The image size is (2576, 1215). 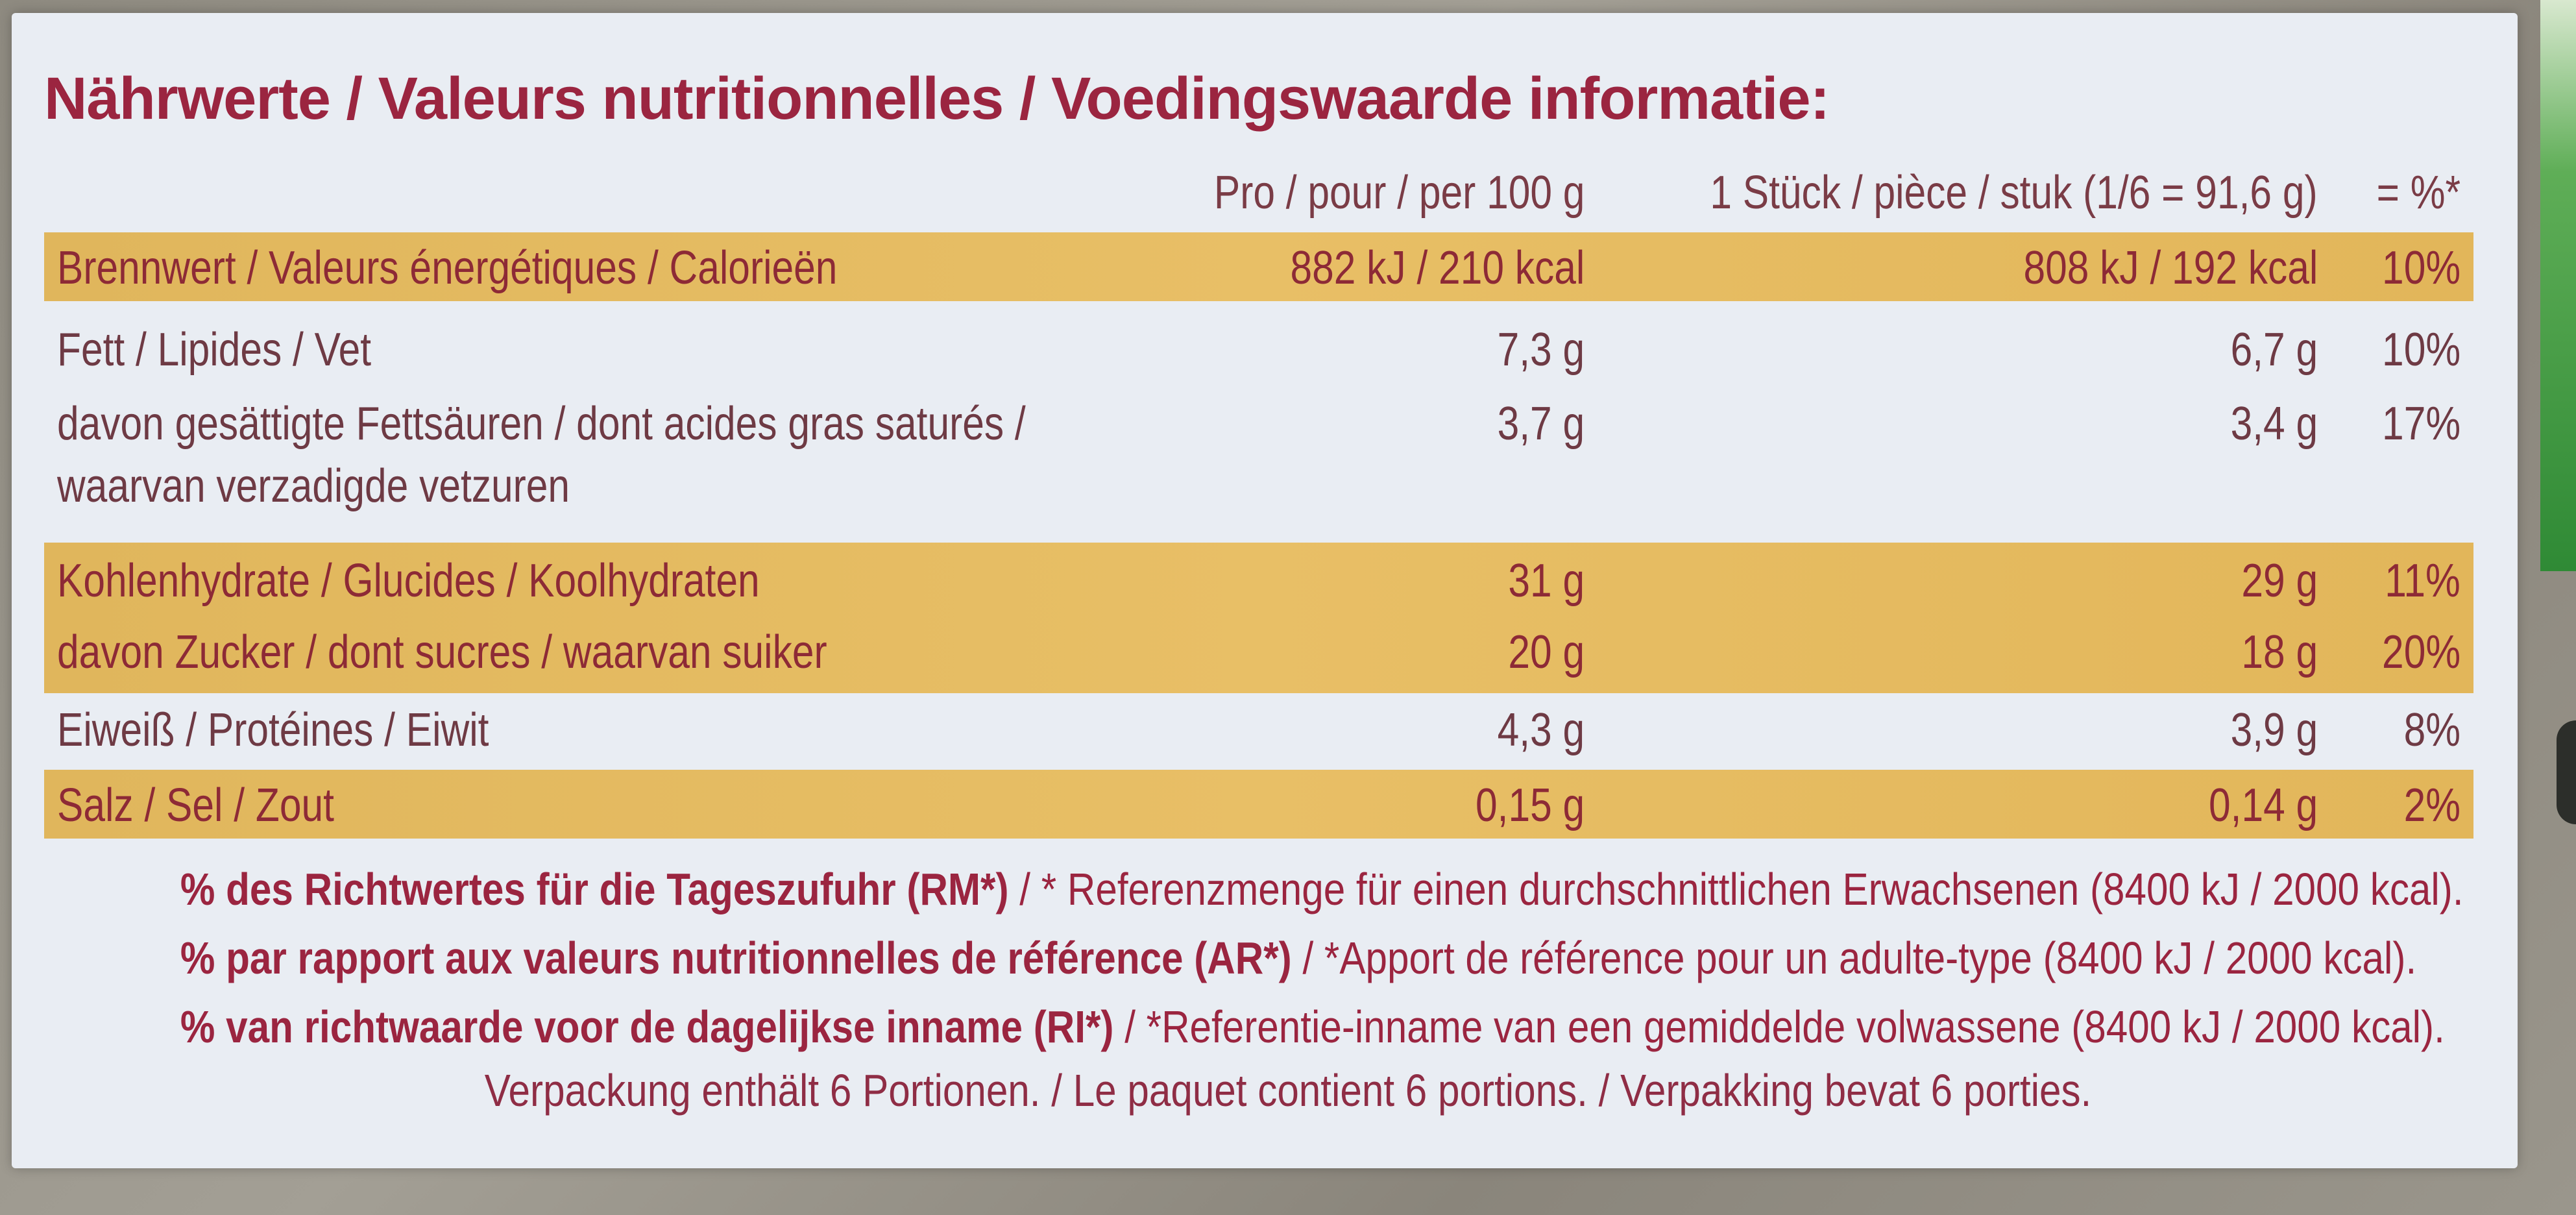 I want to click on green-packaging-edge, so click(x=2558, y=285).